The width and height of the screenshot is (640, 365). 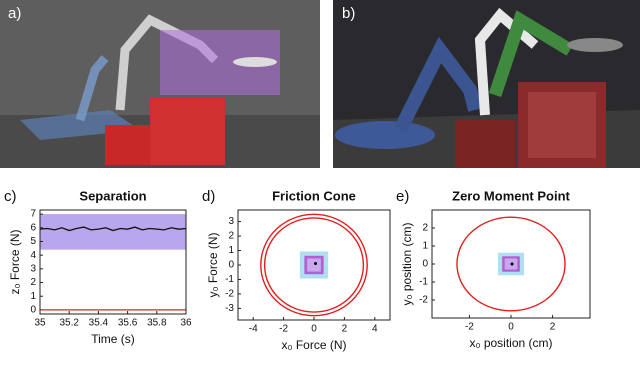 What do you see at coordinates (229, 308) in the screenshot?
I see `y-tick-label: -3` at bounding box center [229, 308].